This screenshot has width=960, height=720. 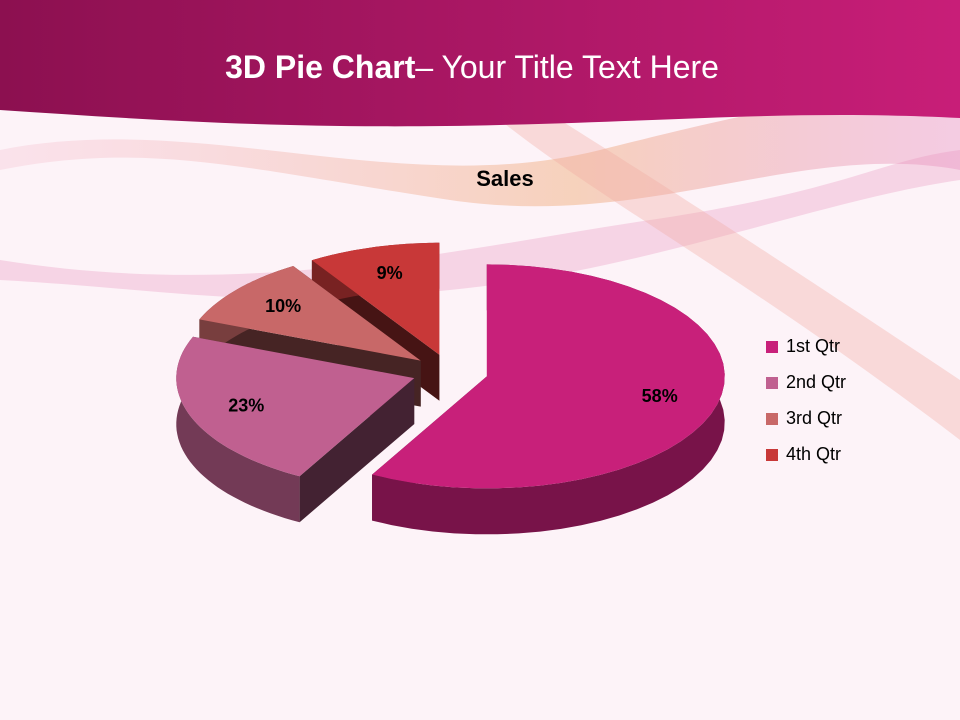 I want to click on slice-side, so click(x=238, y=429).